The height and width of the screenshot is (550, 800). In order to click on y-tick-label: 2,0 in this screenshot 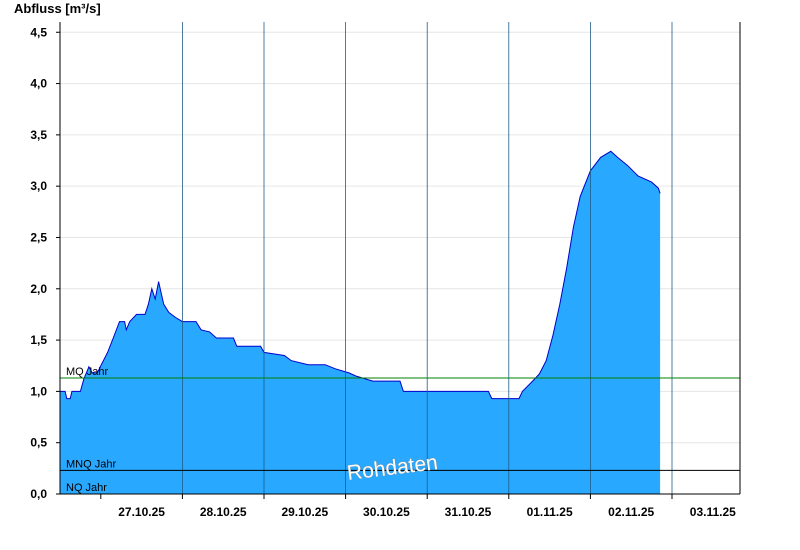, I will do `click(38, 289)`.